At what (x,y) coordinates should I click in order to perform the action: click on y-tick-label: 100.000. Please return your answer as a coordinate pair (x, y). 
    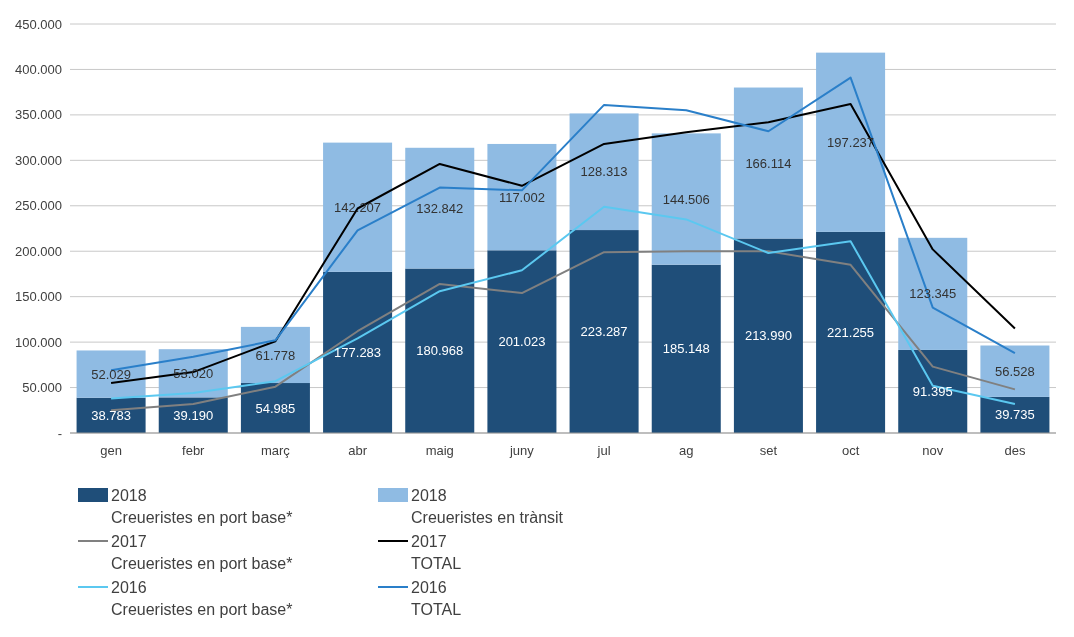
    Looking at the image, I should click on (38, 342).